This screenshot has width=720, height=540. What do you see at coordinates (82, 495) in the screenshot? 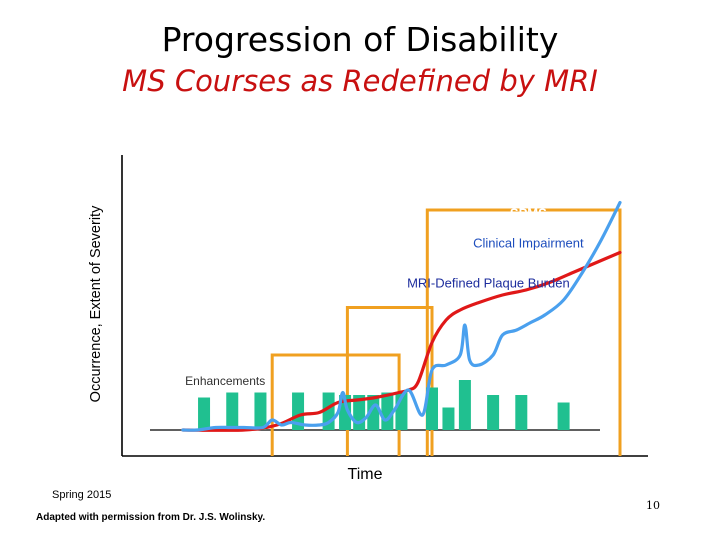
I see `footer-date: Spring 2015` at bounding box center [82, 495].